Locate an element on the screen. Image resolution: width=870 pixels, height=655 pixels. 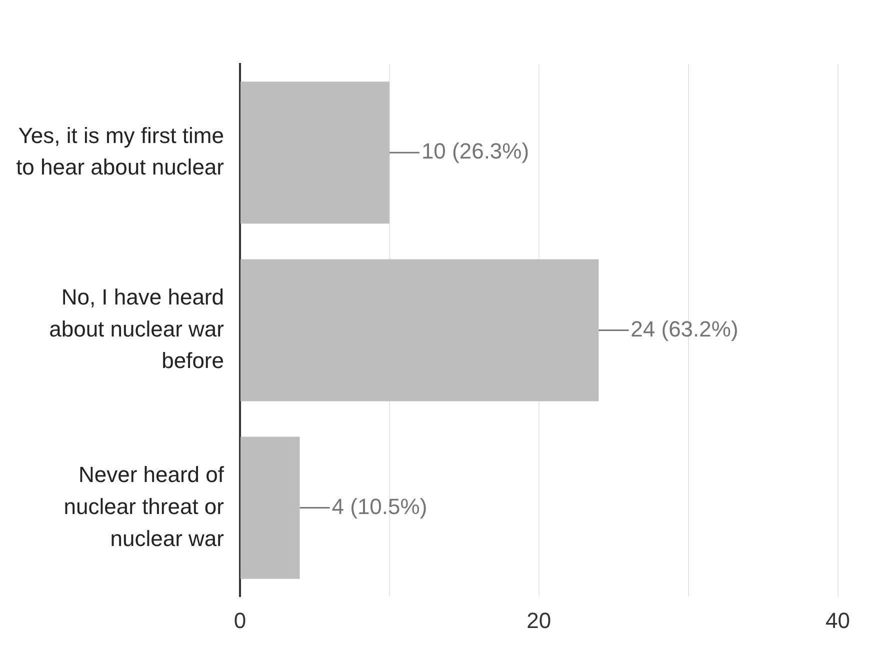
y-tick-label: Never heard of nuclear threat or nuclear war is located at coordinates (144, 506).